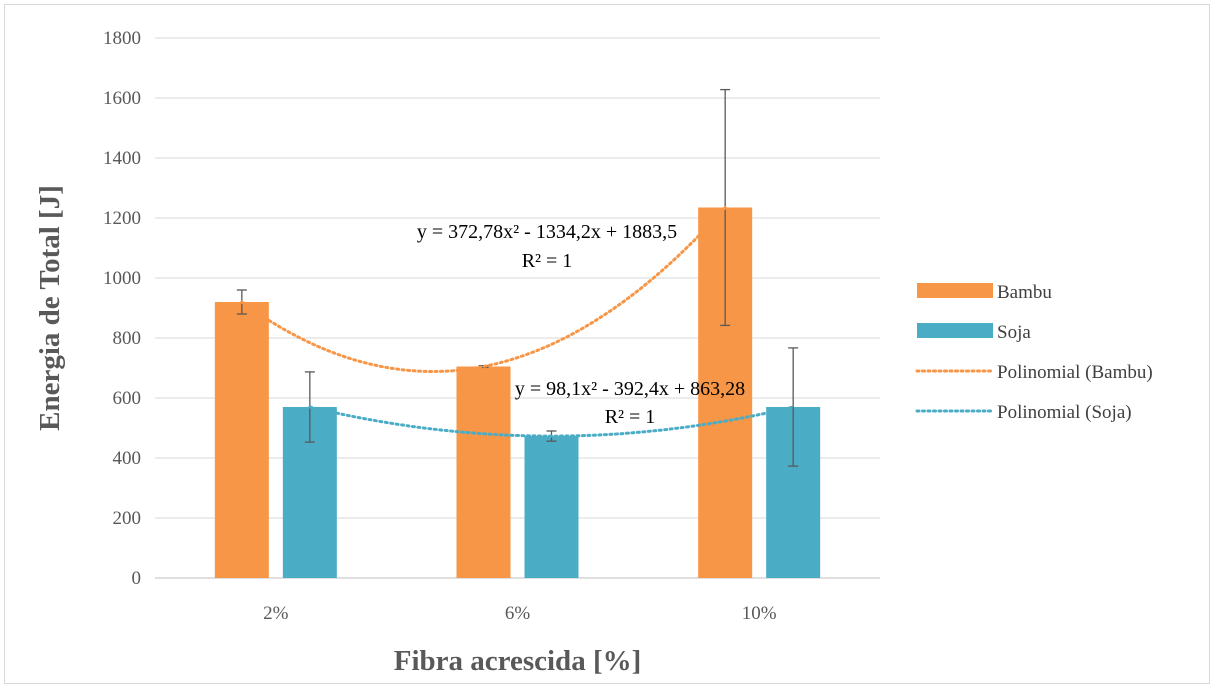  What do you see at coordinates (483, 472) in the screenshot?
I see `bar-bambu-6%` at bounding box center [483, 472].